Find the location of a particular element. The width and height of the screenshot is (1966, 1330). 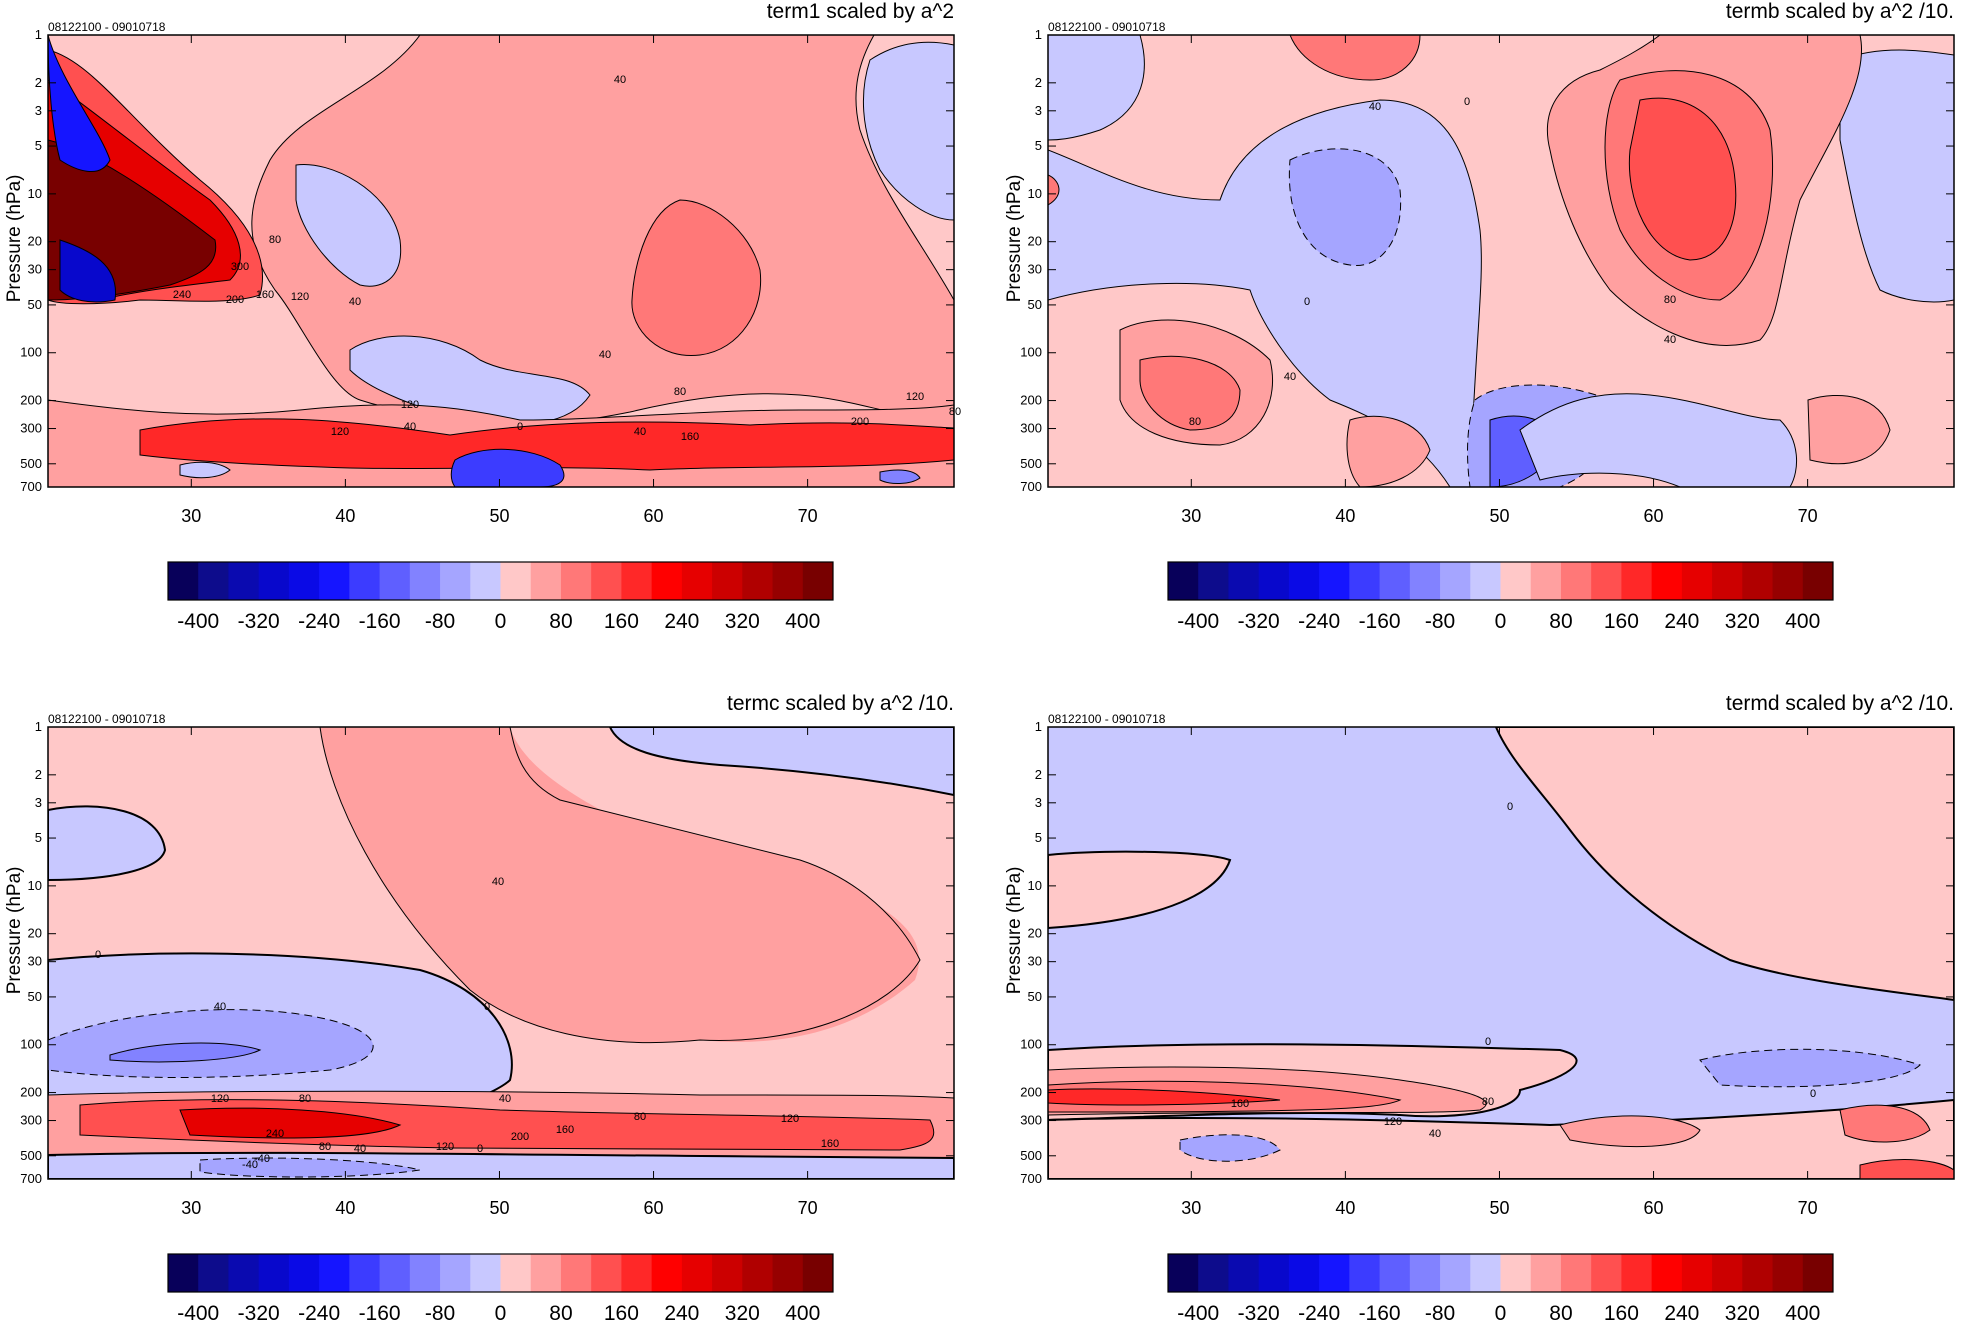

colorbar-tick-label: -400 is located at coordinates (198, 621).